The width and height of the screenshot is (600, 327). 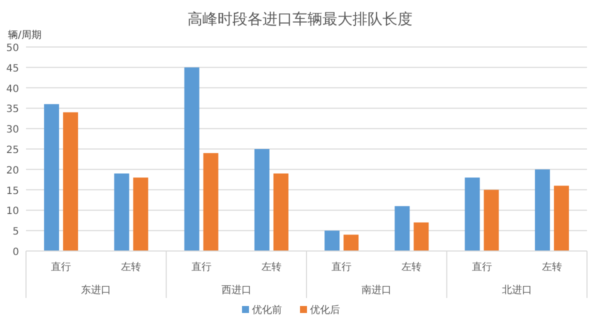 I want to click on y-tick-label: 50, so click(x=12, y=48).